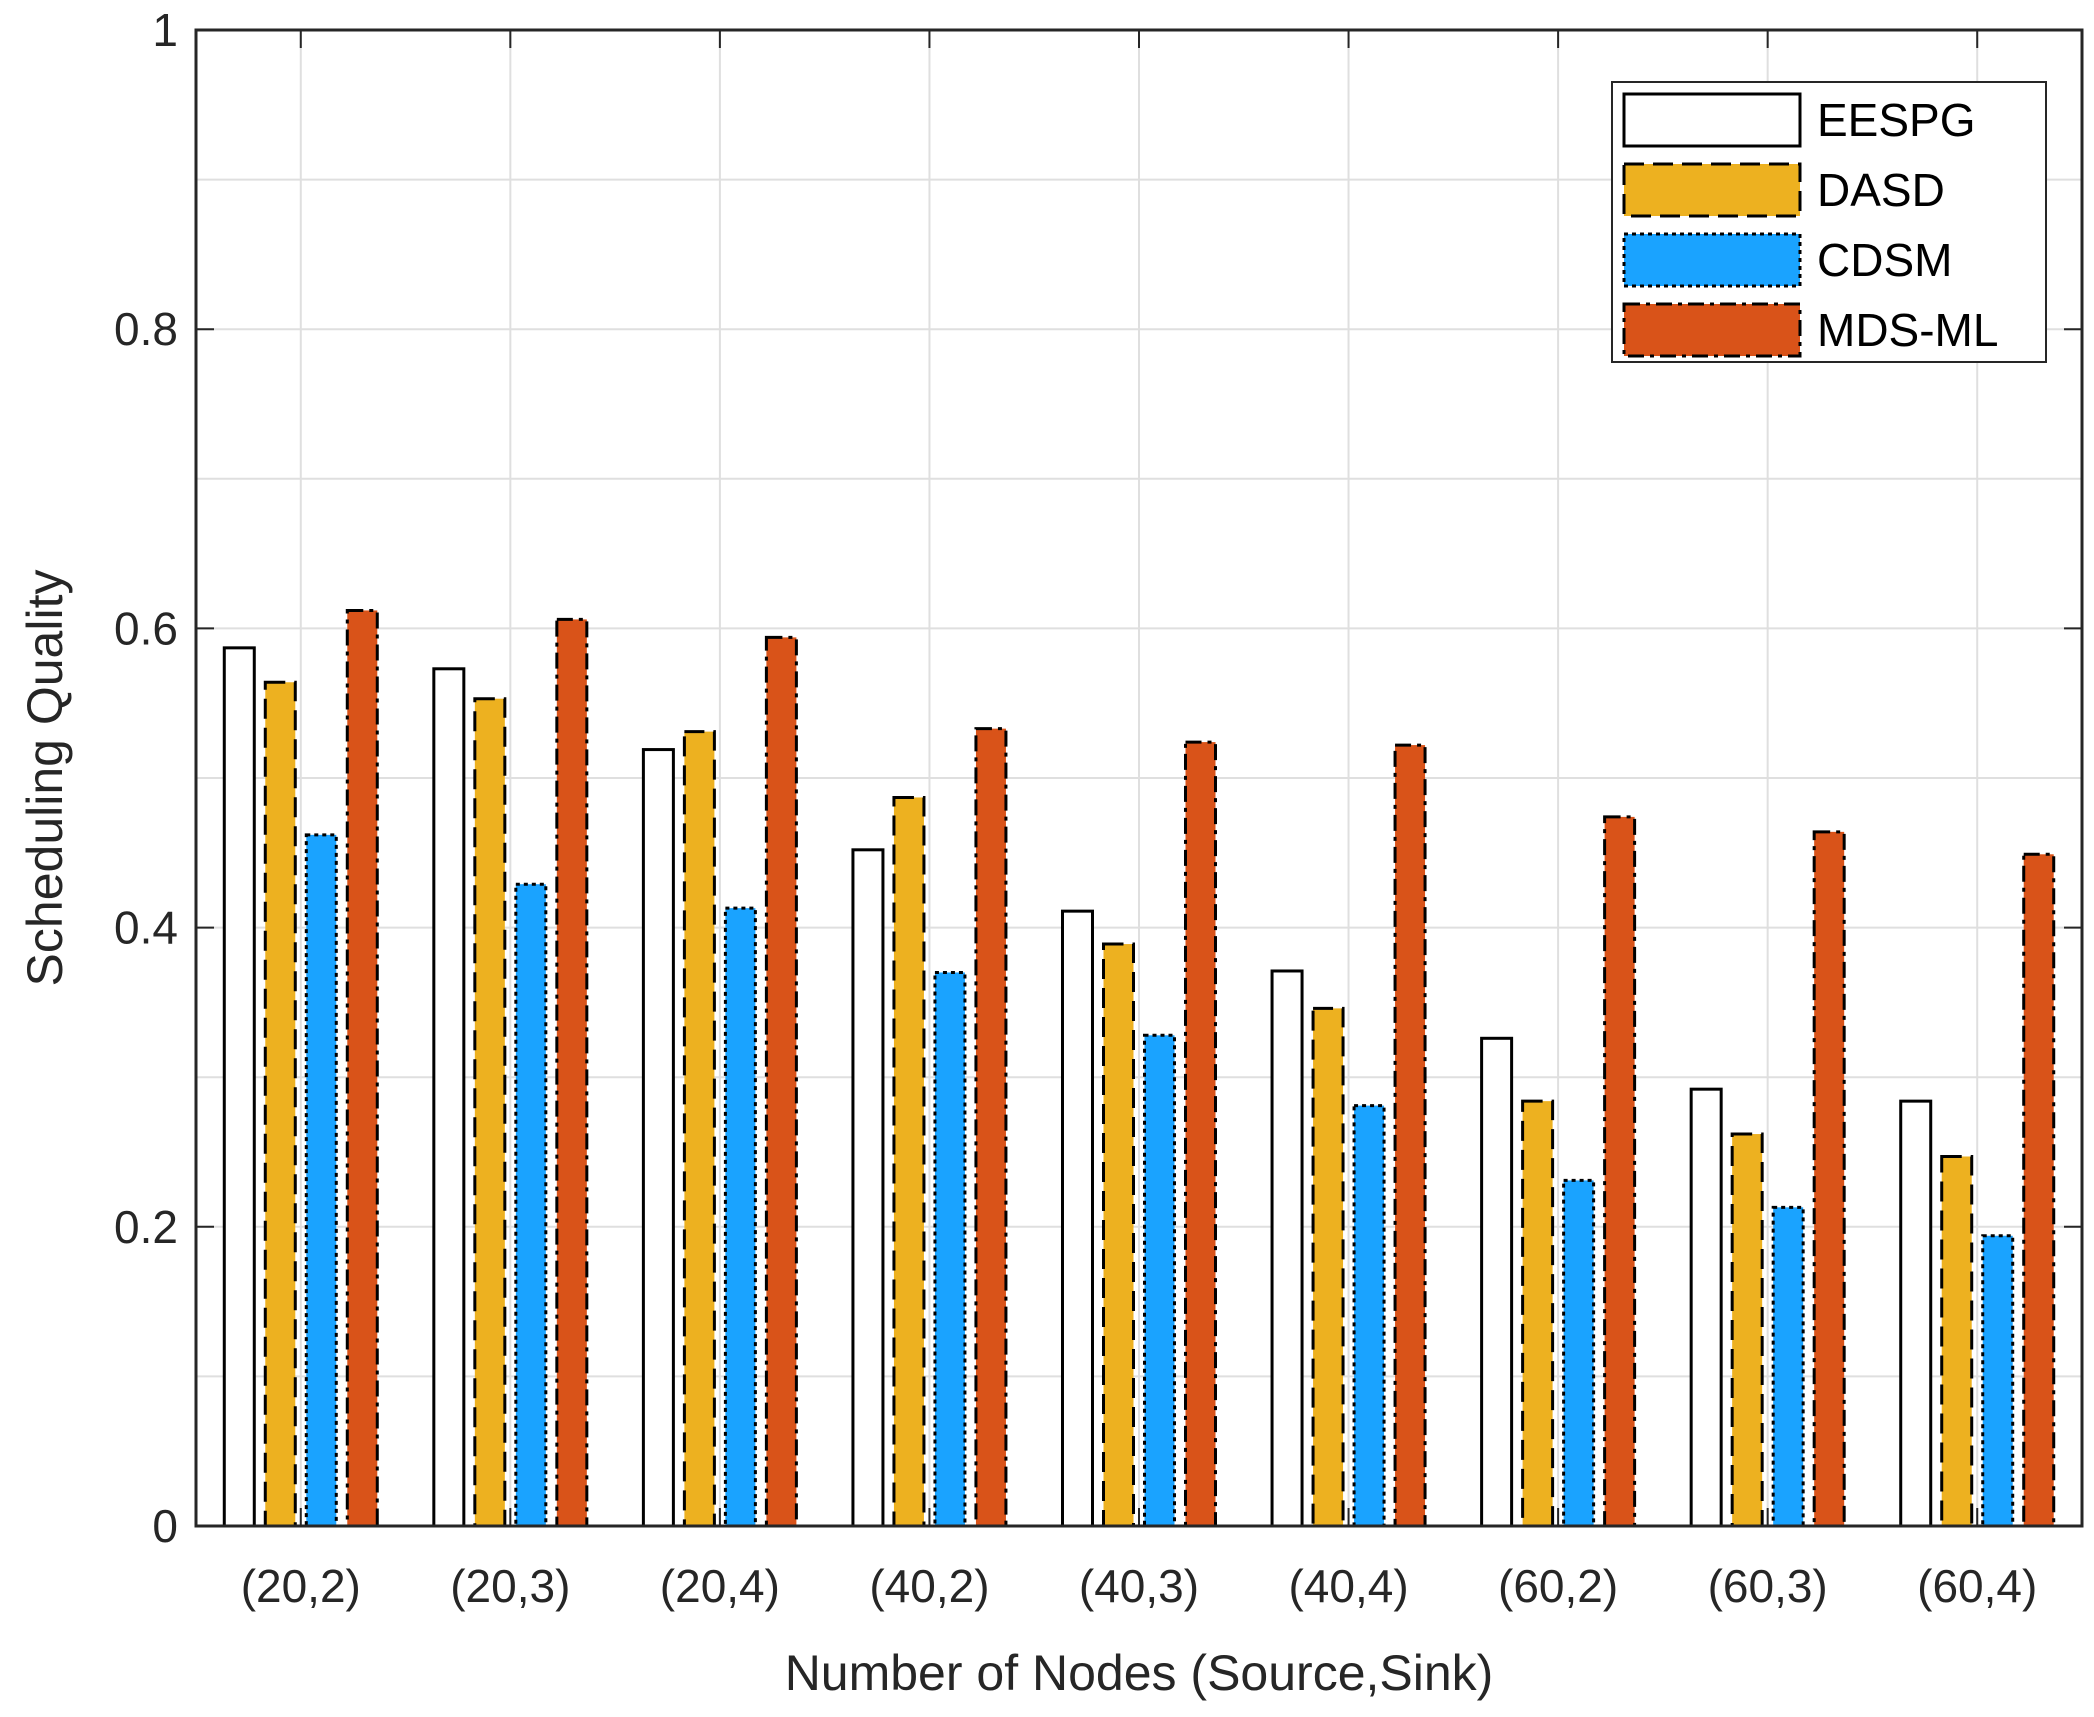  I want to click on y-tick-label: 0.6, so click(146, 628).